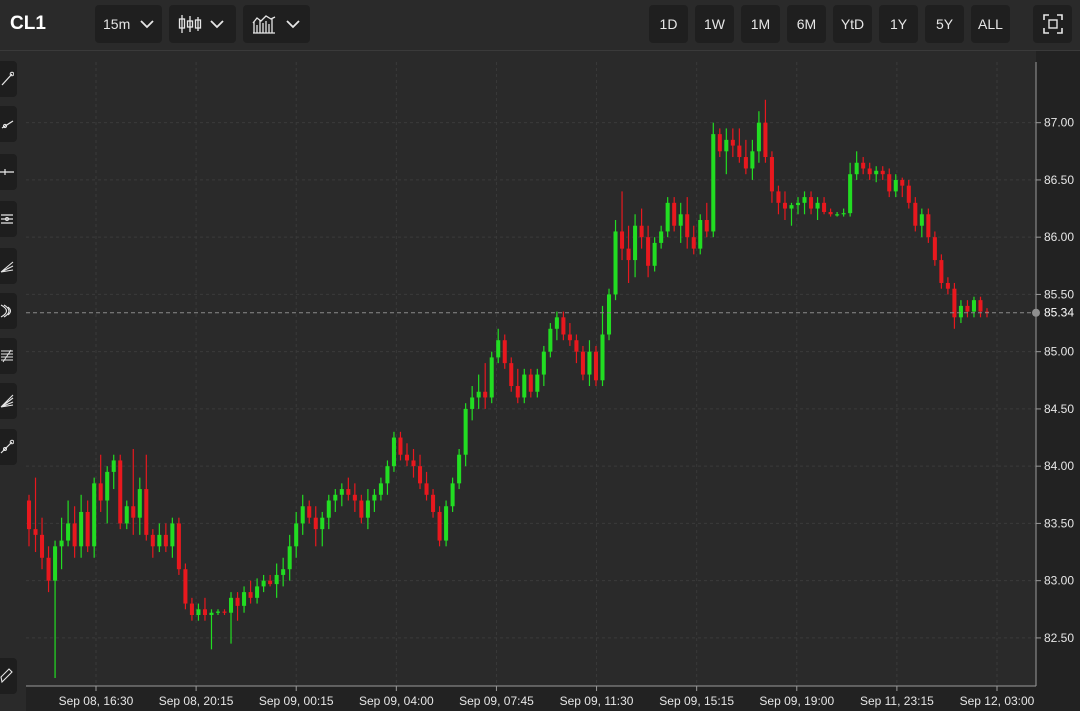 The image size is (1080, 711). What do you see at coordinates (202, 24) in the screenshot?
I see `chart-type-dropdown` at bounding box center [202, 24].